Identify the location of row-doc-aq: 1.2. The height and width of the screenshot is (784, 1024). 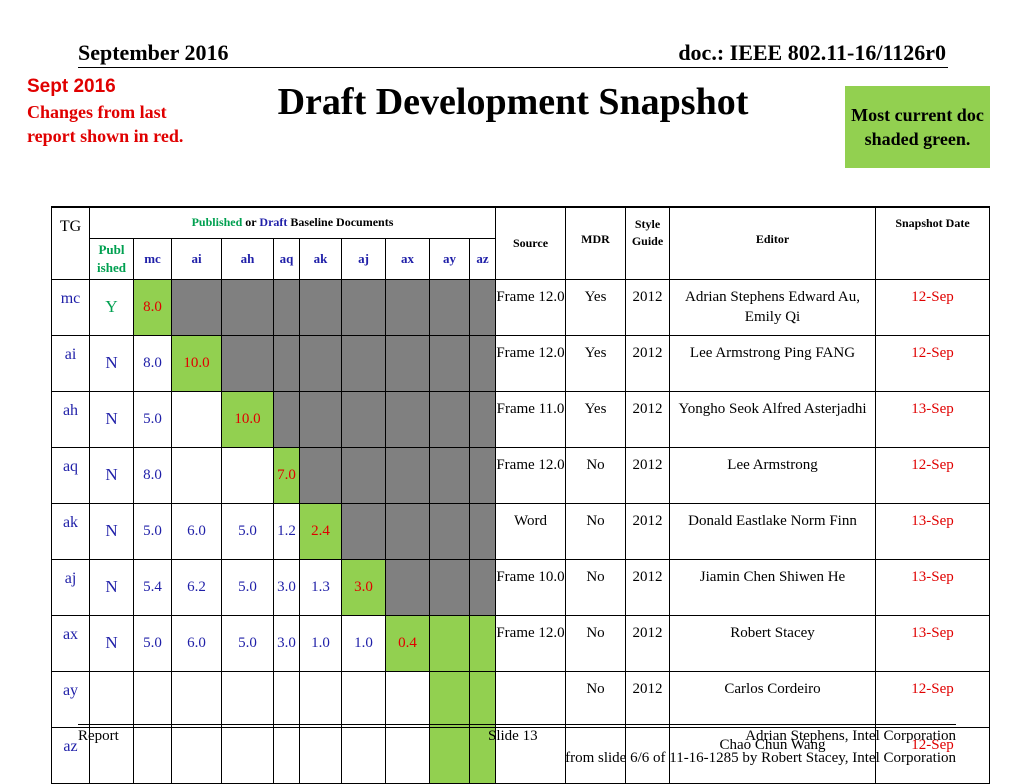
(286, 531).